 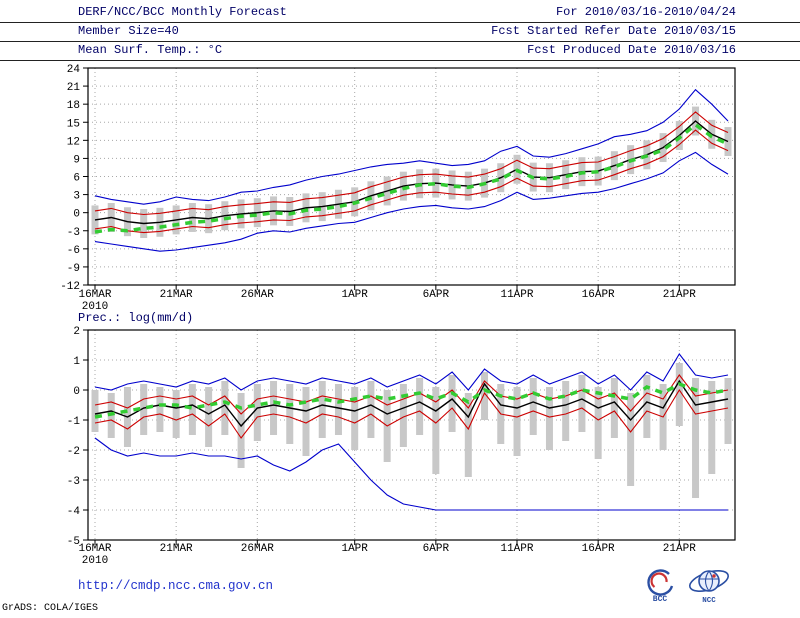 I want to click on temp-panel-title: Mean Surf. Temp.: °C, so click(x=150, y=50).